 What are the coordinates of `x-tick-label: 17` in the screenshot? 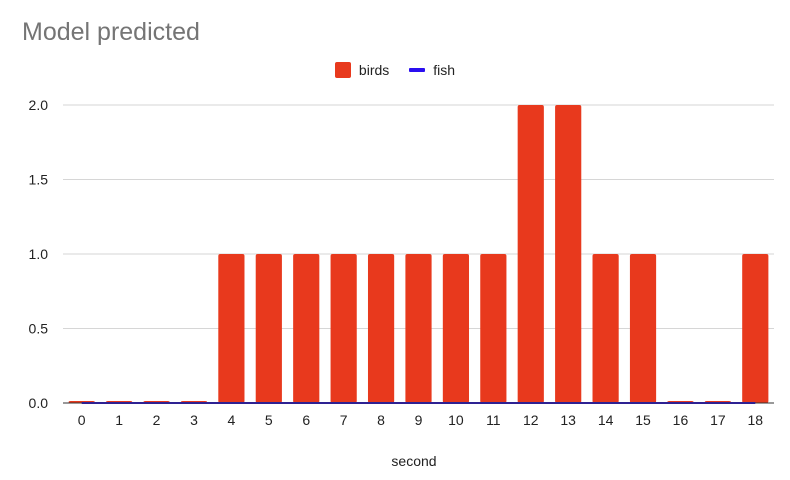 It's located at (718, 420).